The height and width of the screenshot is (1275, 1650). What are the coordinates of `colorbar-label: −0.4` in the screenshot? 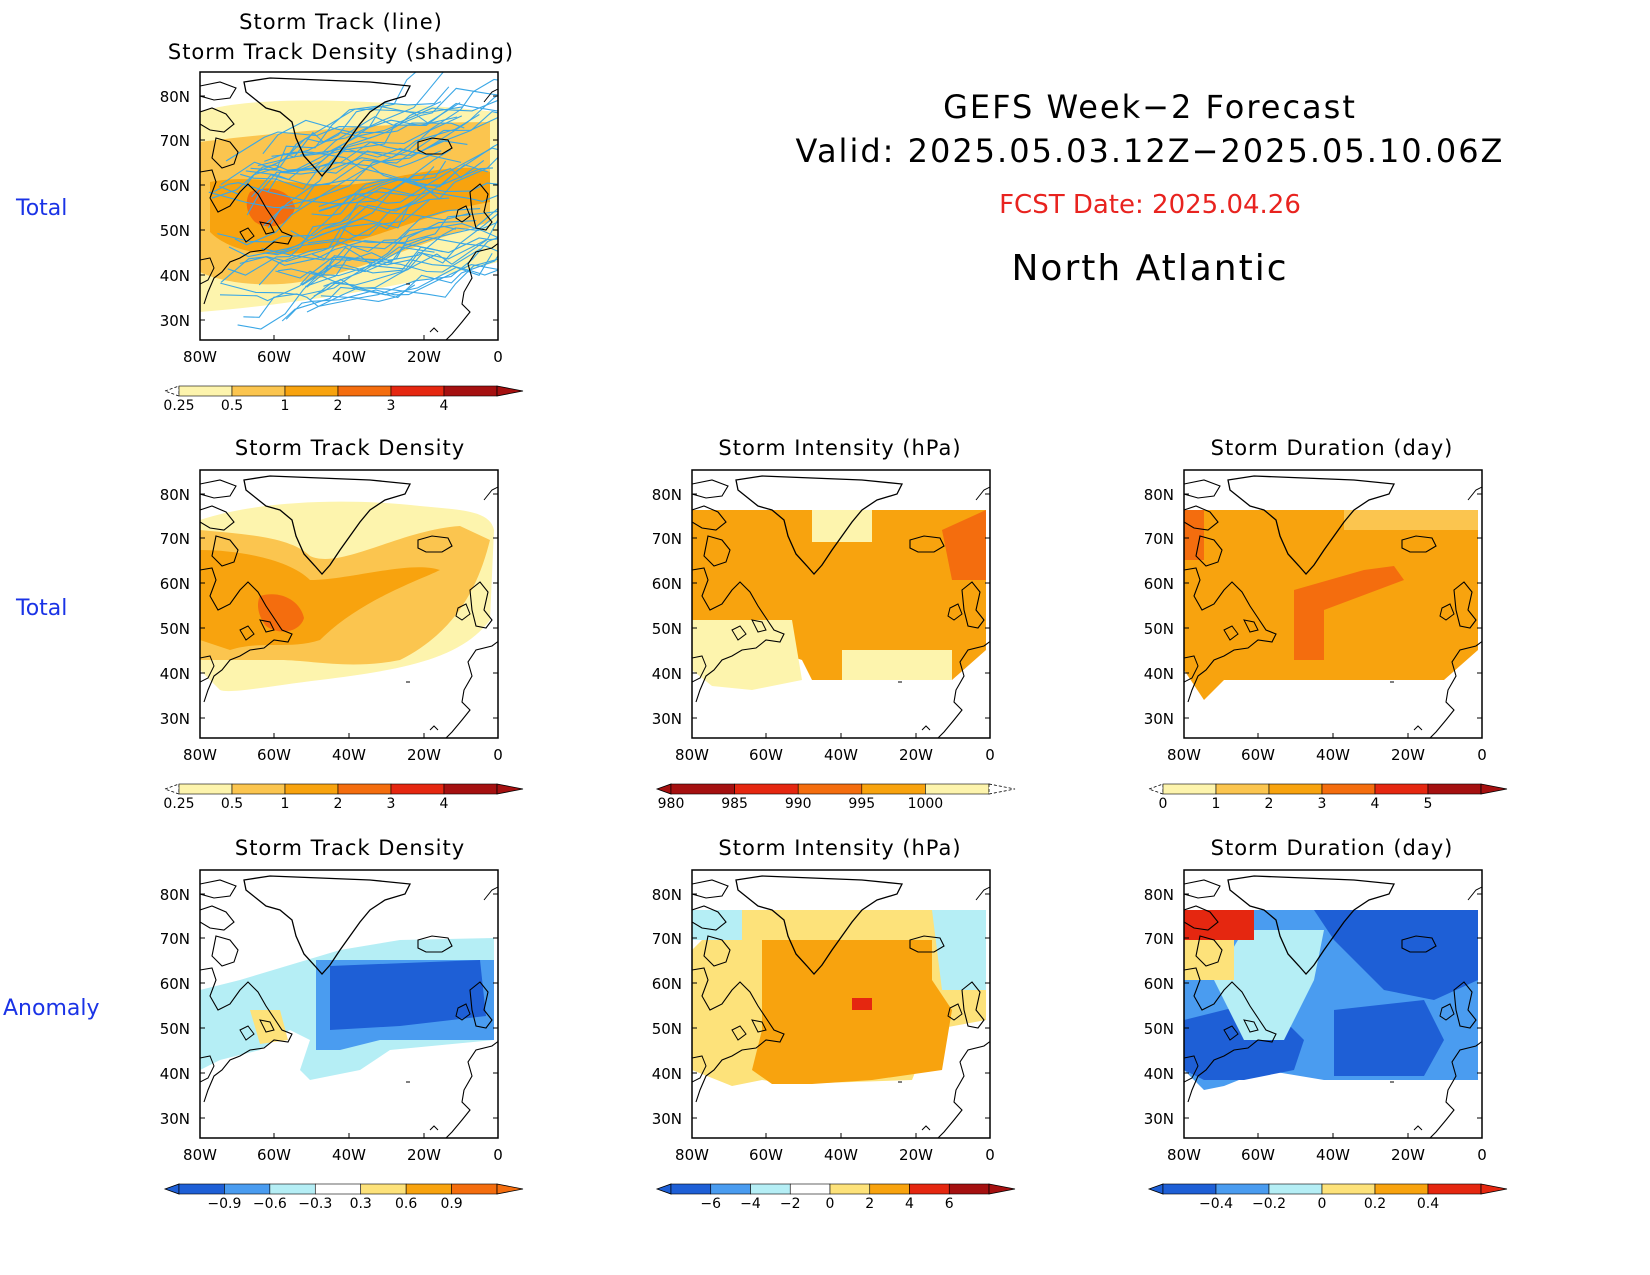 It's located at (1216, 1204).